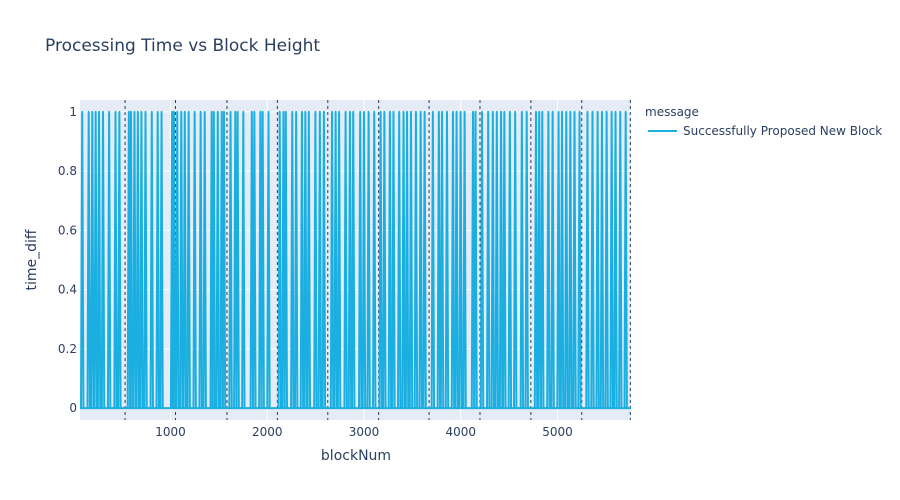  Describe the element at coordinates (460, 432) in the screenshot. I see `x-tick-label: 4000` at that location.